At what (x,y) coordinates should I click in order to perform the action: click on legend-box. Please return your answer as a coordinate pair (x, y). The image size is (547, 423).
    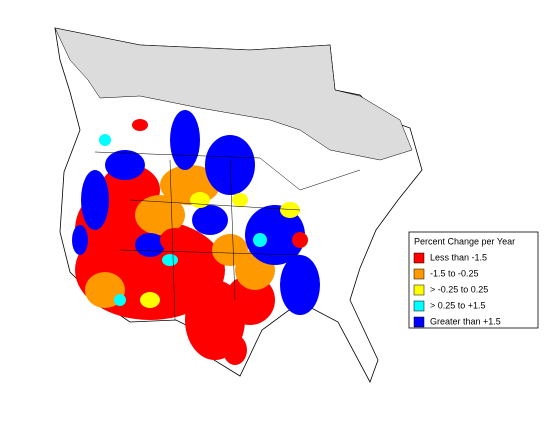
    Looking at the image, I should click on (473, 280).